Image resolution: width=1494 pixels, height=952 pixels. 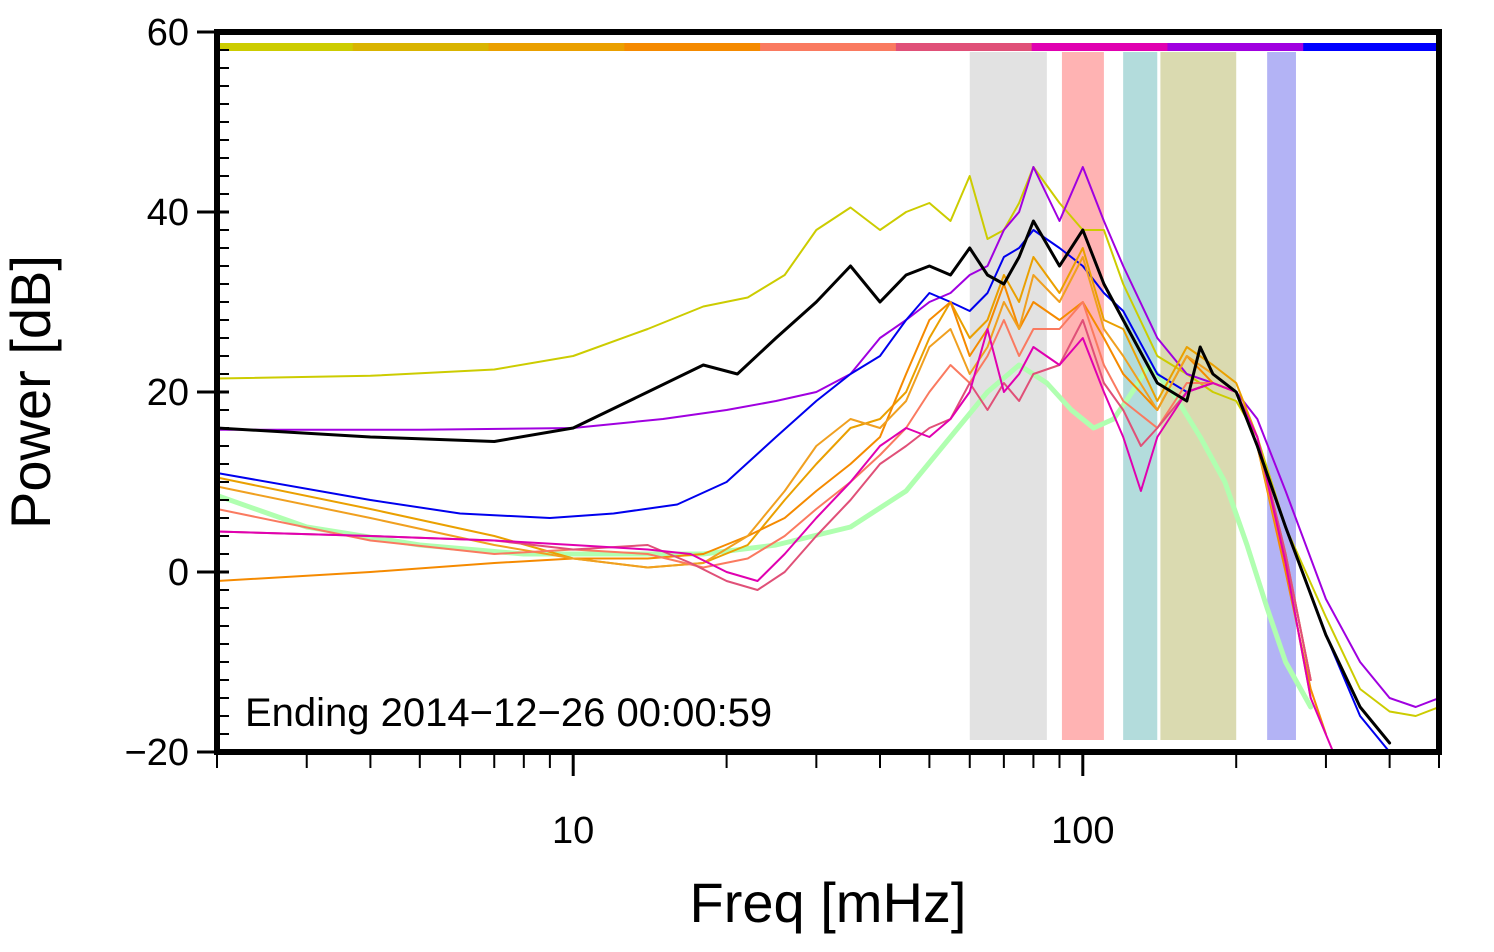 I want to click on y-axis-ticks: 60 40 20 0 −20, so click(x=177, y=393).